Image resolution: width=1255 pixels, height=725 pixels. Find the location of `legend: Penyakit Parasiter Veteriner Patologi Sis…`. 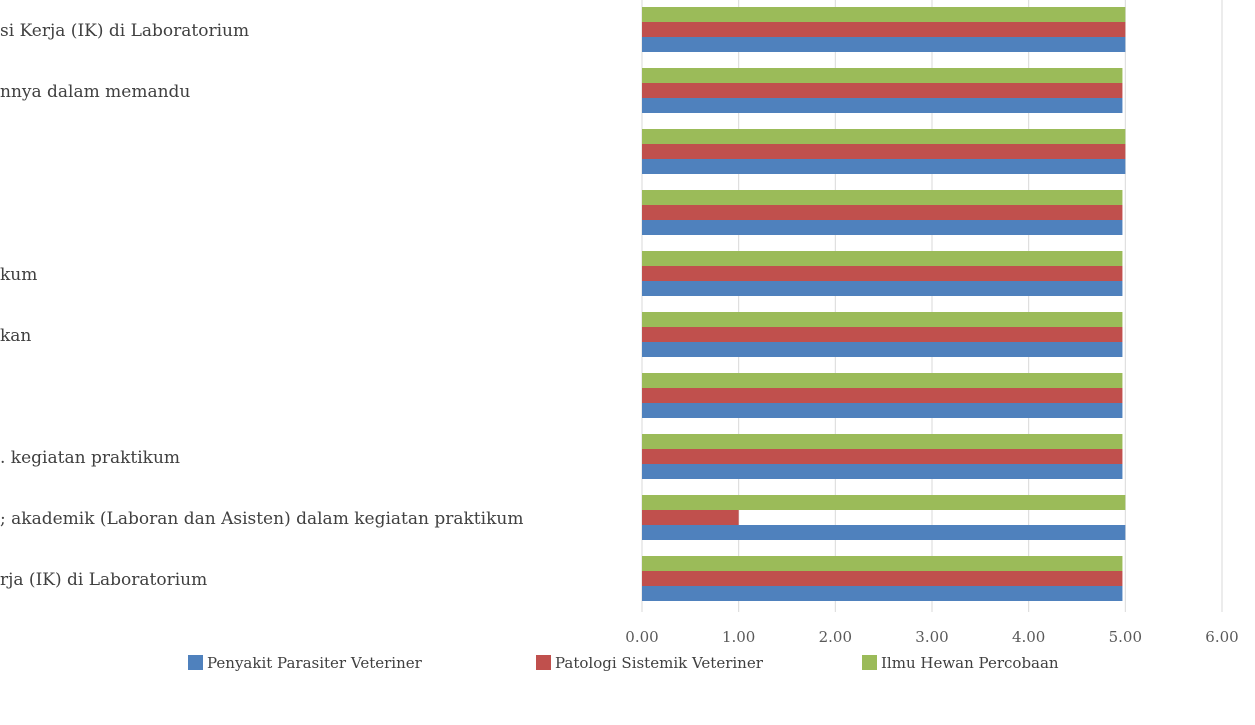

legend: Penyakit Parasiter Veteriner Patologi Sis… is located at coordinates (623, 663).